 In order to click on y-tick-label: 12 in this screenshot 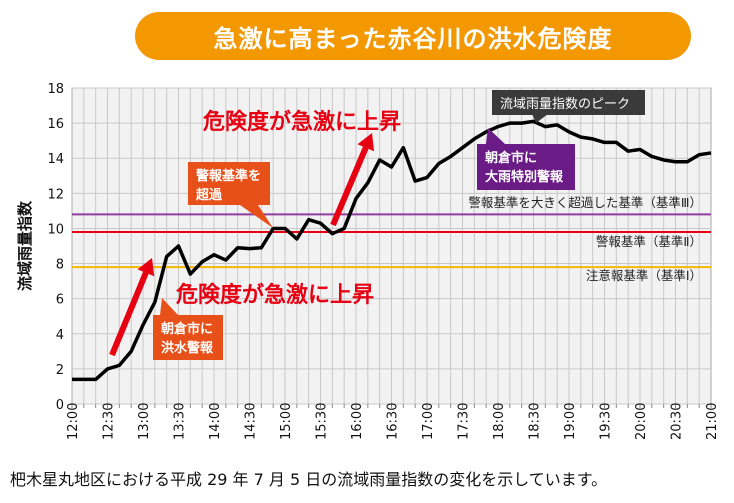, I will do `click(55, 194)`.